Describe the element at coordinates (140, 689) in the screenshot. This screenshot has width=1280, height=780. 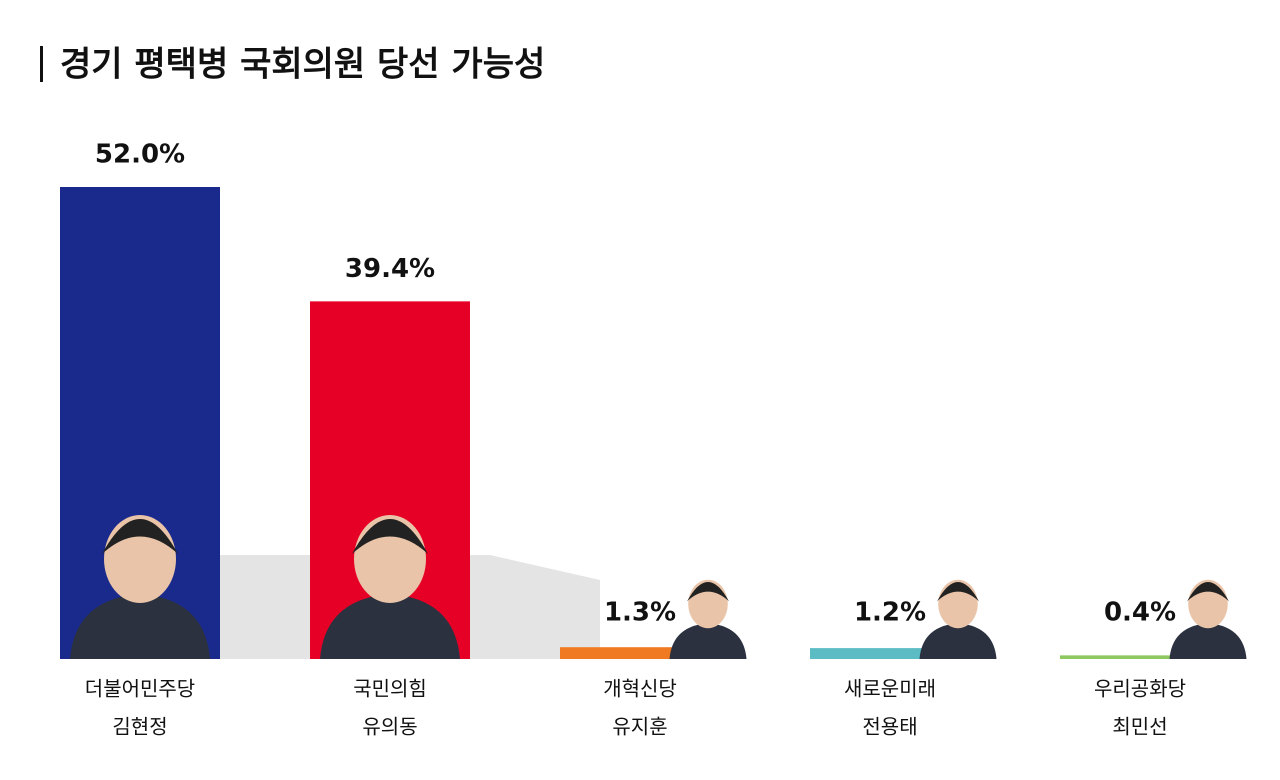
I see `category-label: 더불어민주당` at that location.